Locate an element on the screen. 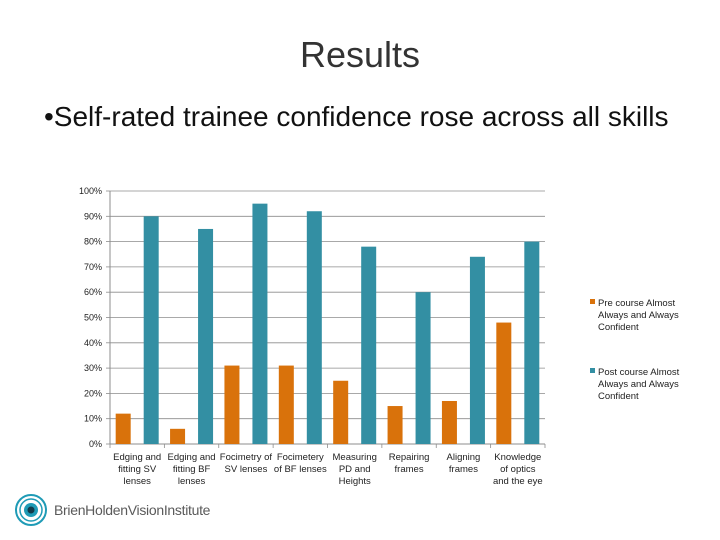 This screenshot has width=720, height=540. y-tick-label: 30% is located at coordinates (93, 368).